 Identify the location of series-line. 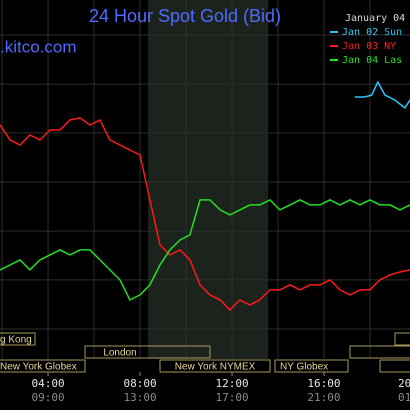
(382, 94).